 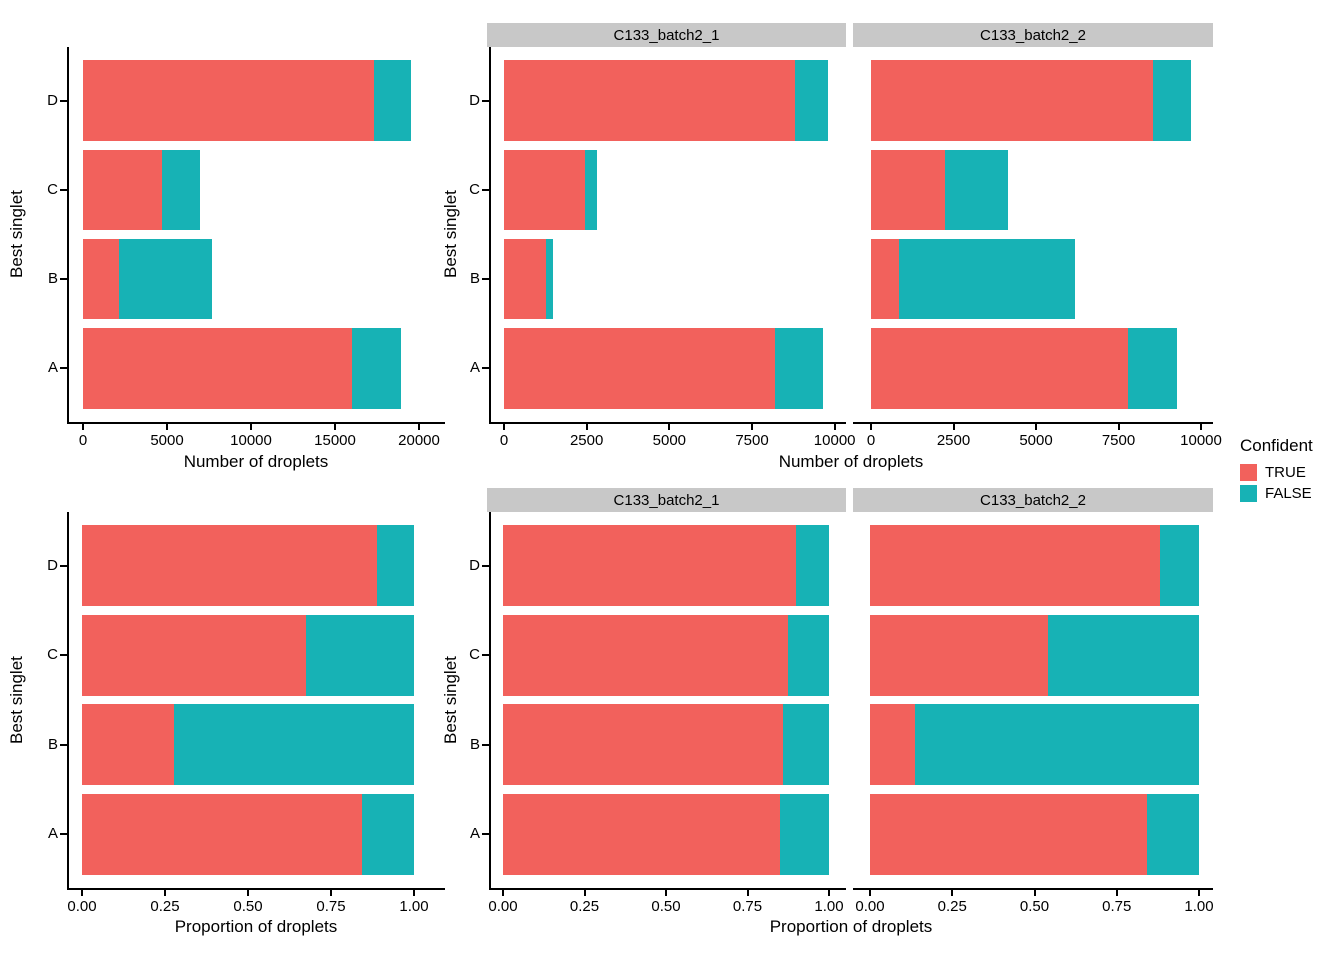 I want to click on legend-title: Confident, so click(x=1276, y=445).